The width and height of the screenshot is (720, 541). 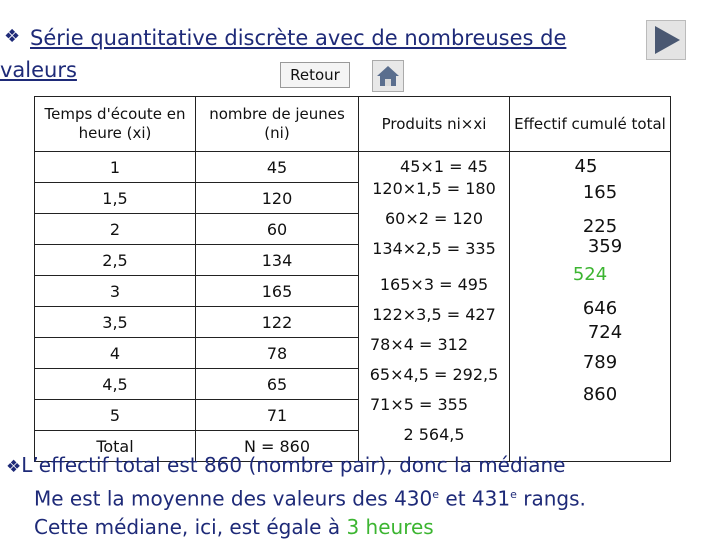 What do you see at coordinates (434, 188) in the screenshot?
I see `product-value: 120×1,5 = 180` at bounding box center [434, 188].